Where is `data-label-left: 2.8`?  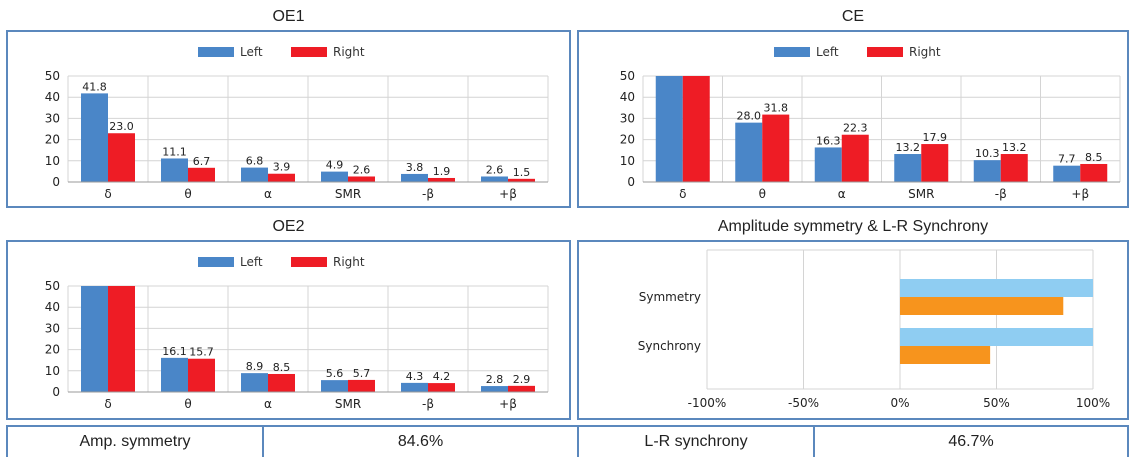 data-label-left: 2.8 is located at coordinates (495, 379).